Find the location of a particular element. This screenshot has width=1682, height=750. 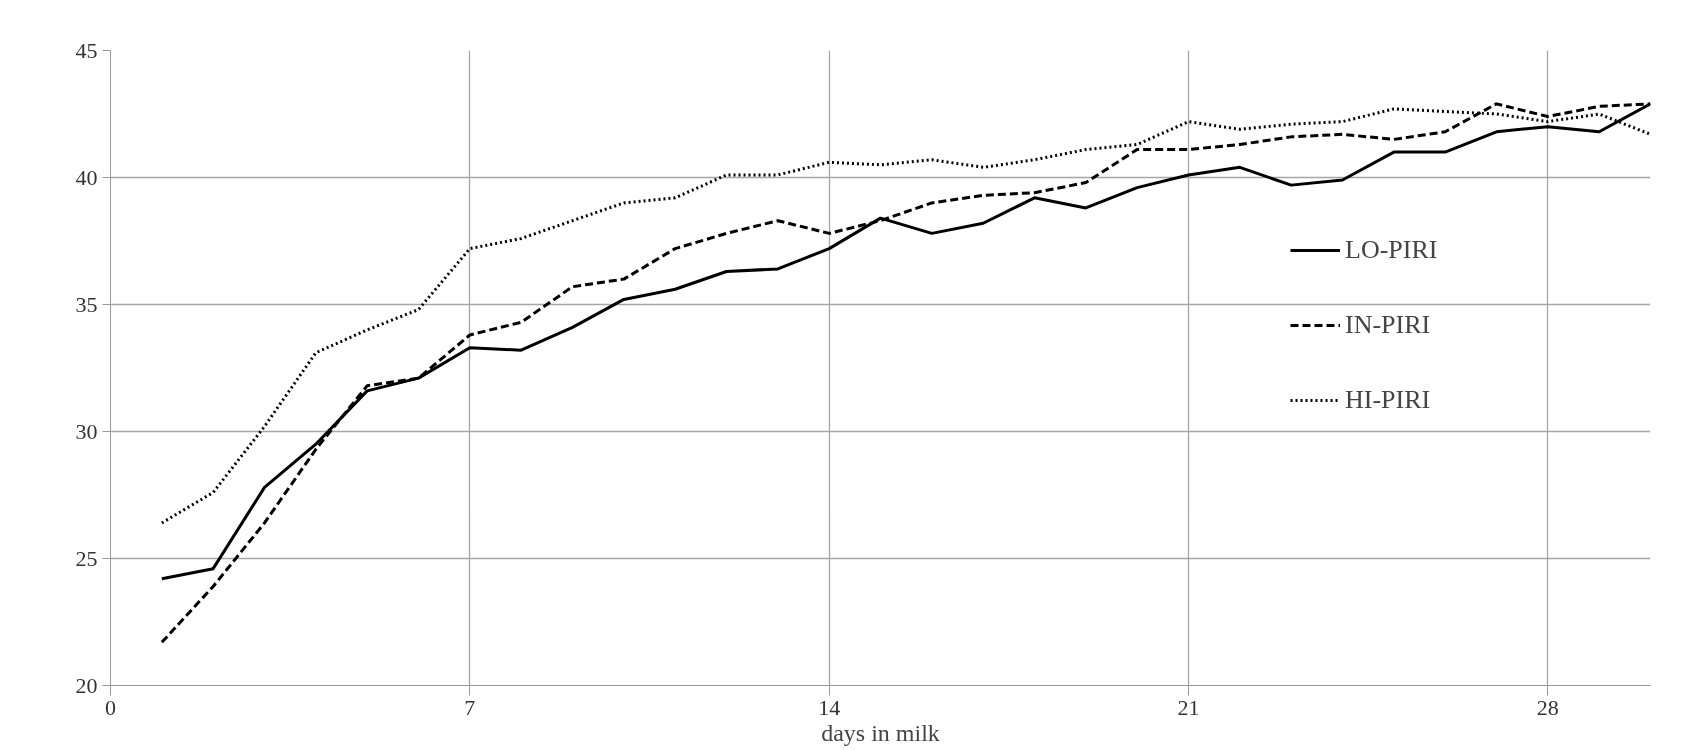

legend-label: LO-PIRI is located at coordinates (1391, 250).